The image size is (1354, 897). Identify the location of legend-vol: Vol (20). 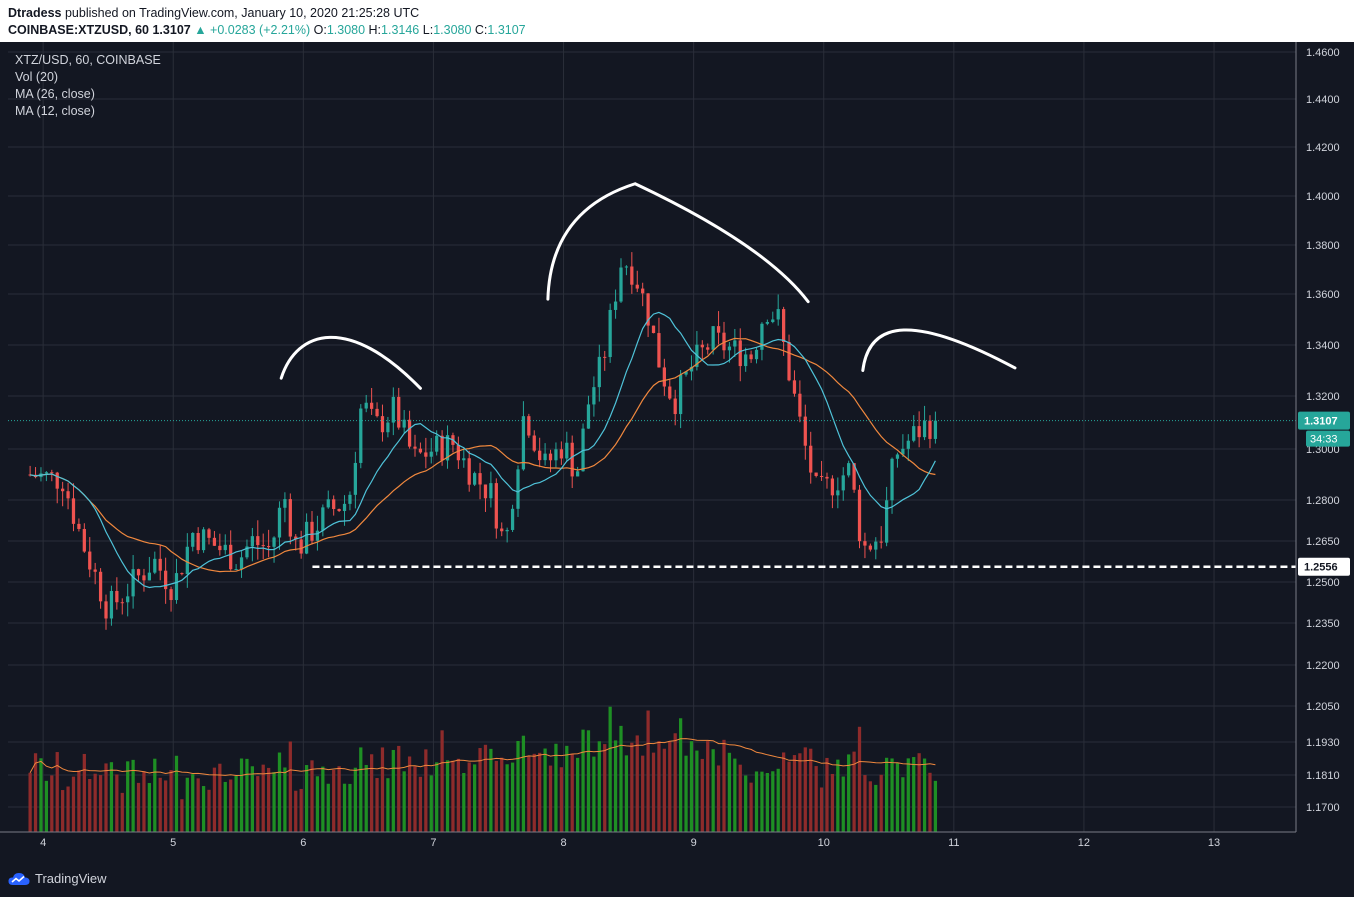
(37, 77).